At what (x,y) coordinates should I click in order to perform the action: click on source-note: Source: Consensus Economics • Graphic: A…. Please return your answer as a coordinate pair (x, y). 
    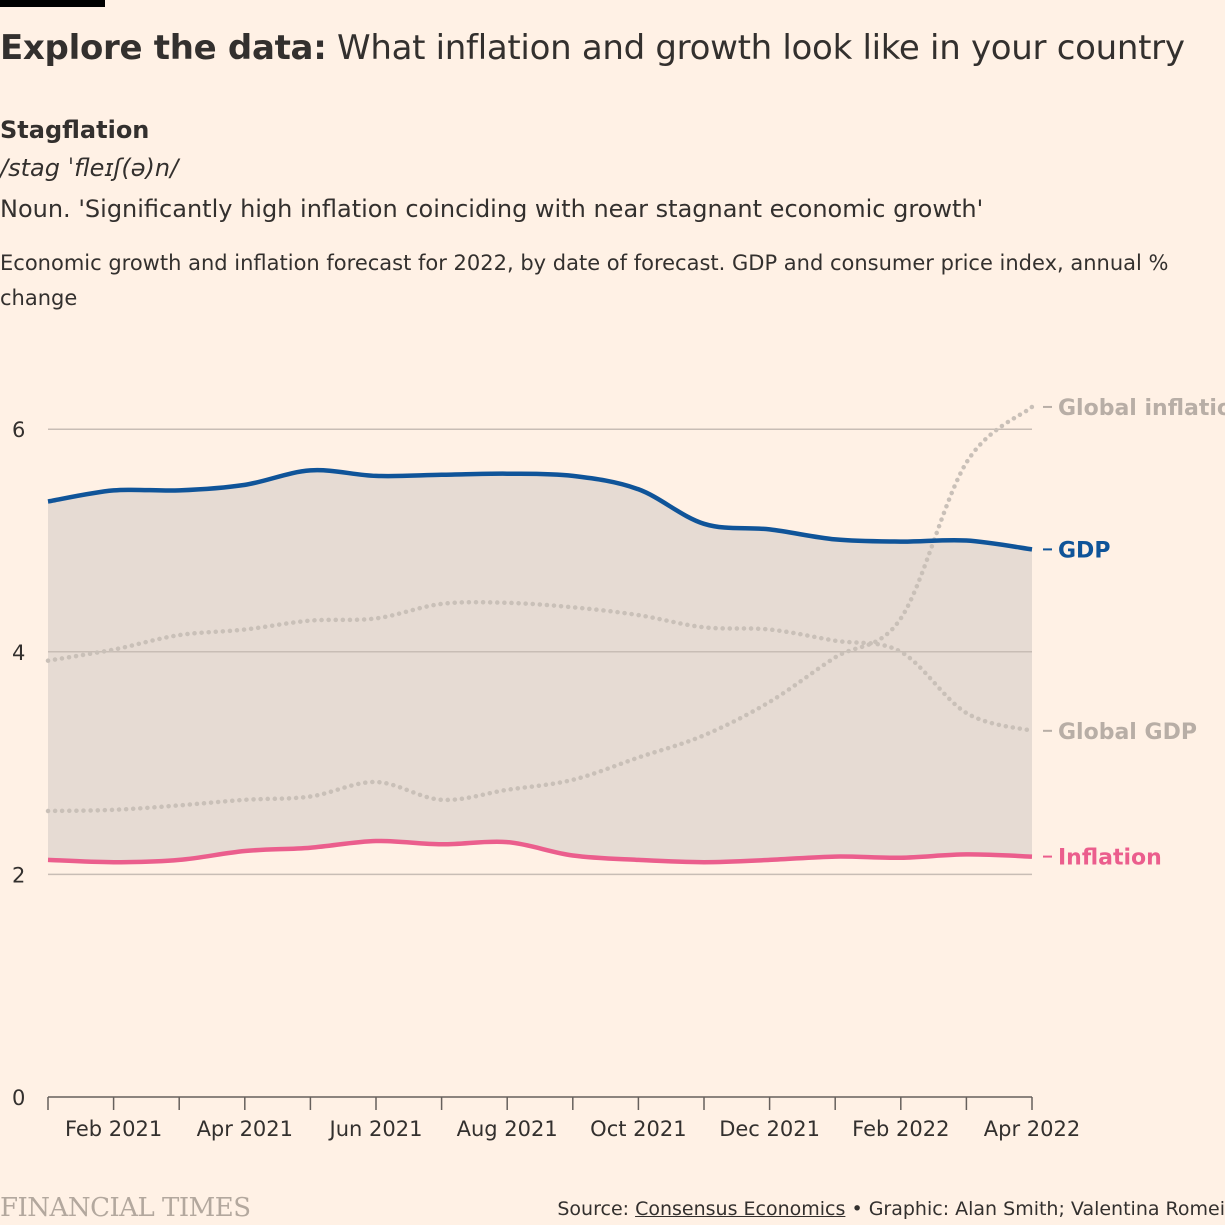
    Looking at the image, I should click on (891, 1209).